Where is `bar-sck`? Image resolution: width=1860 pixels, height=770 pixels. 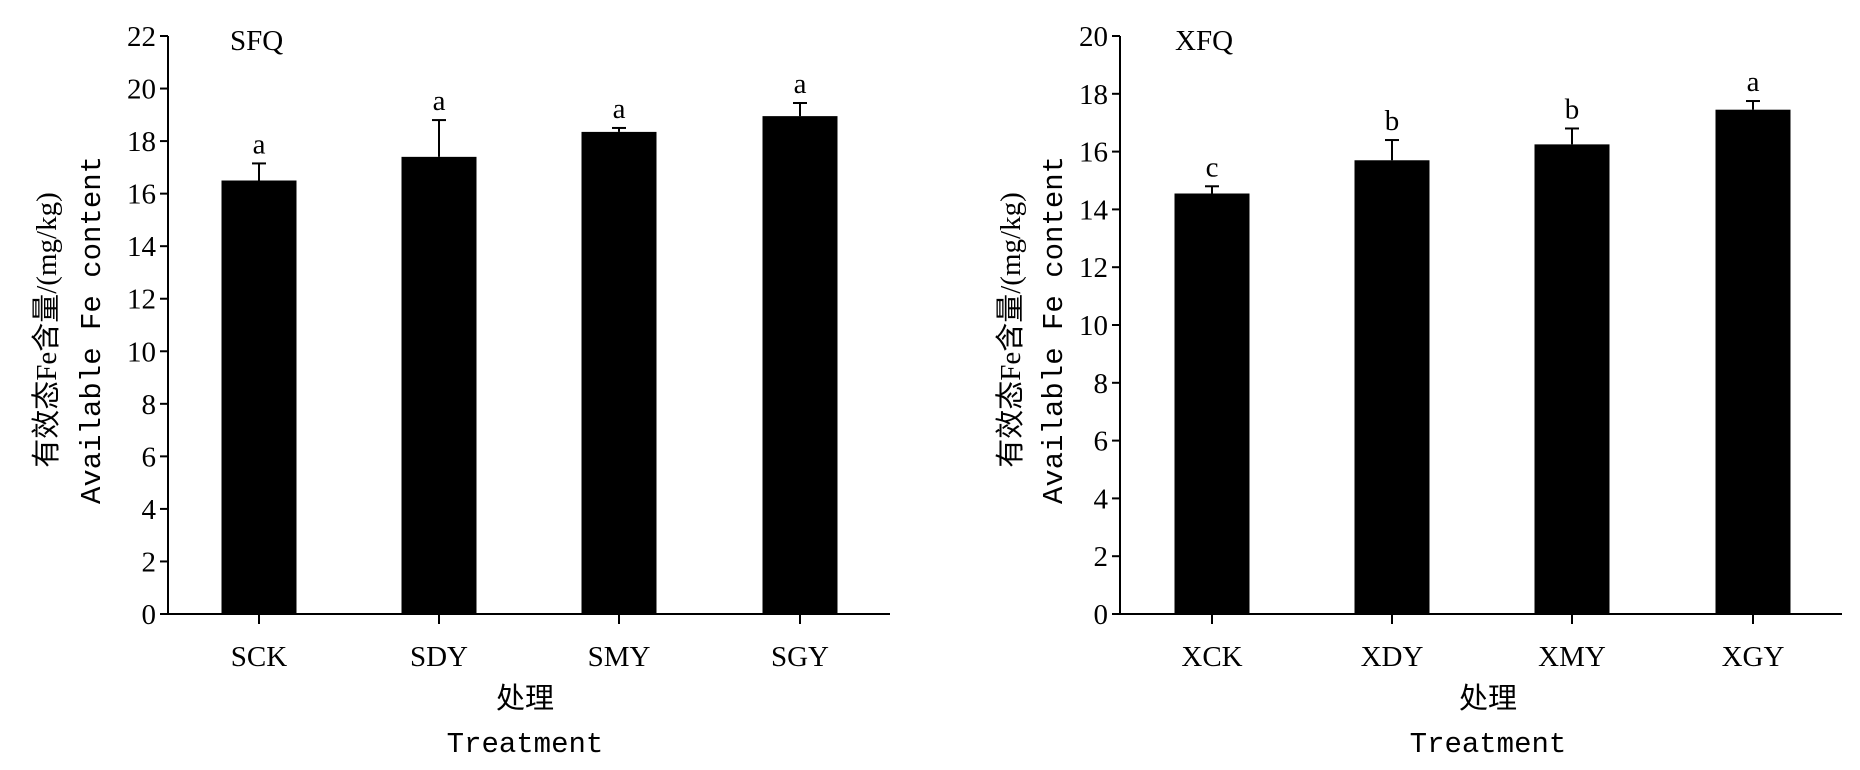
bar-sck is located at coordinates (259, 397).